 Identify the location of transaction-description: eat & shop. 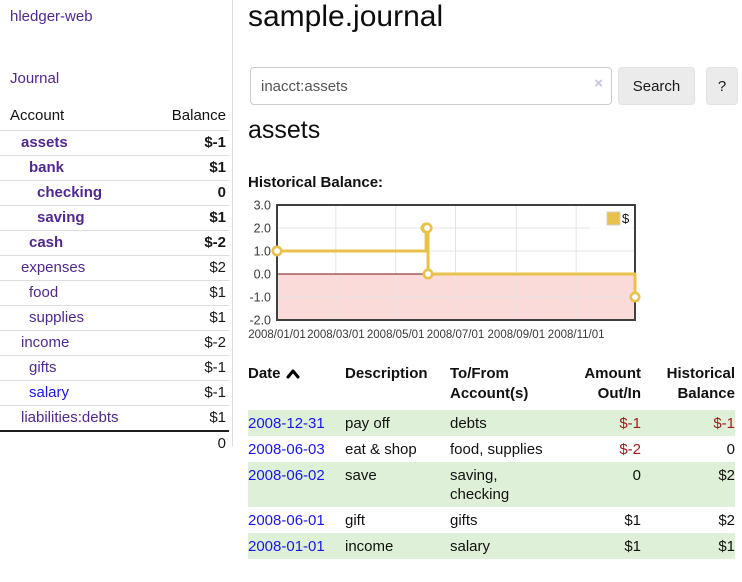
(381, 449).